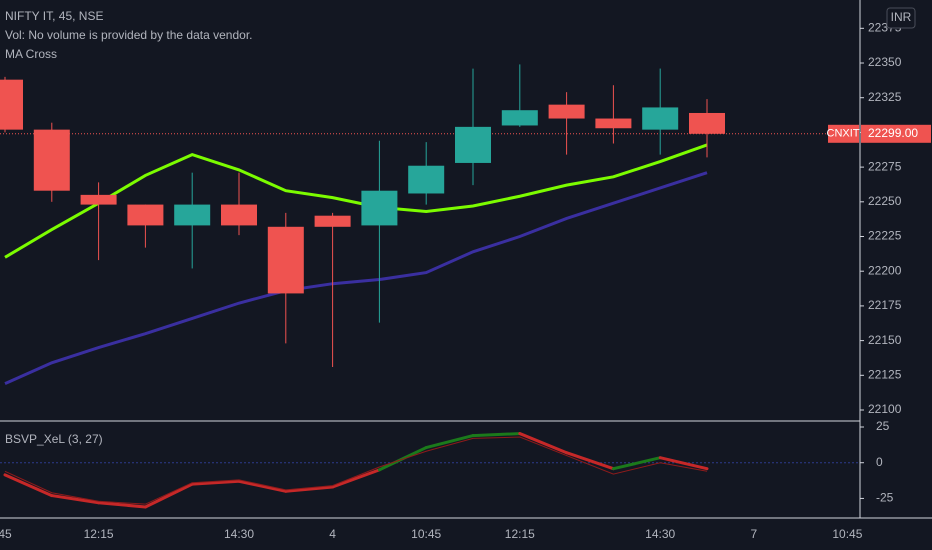 This screenshot has height=550, width=932. I want to click on y-tick-label: 22125, so click(885, 374).